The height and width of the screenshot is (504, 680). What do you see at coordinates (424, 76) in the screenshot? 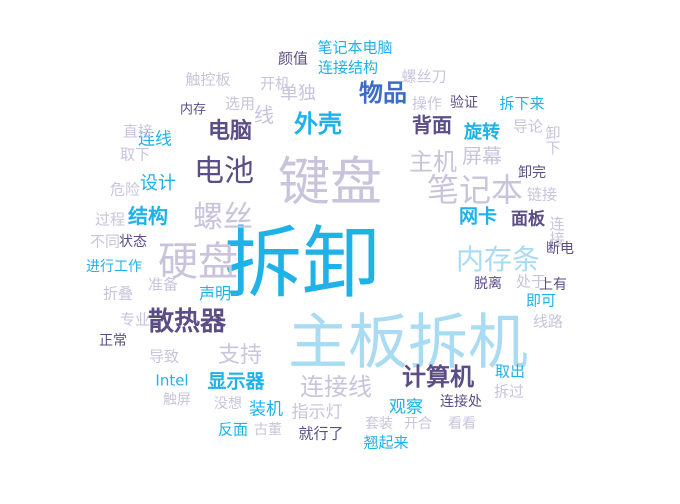
I see `cloud-word: 螺丝刀` at bounding box center [424, 76].